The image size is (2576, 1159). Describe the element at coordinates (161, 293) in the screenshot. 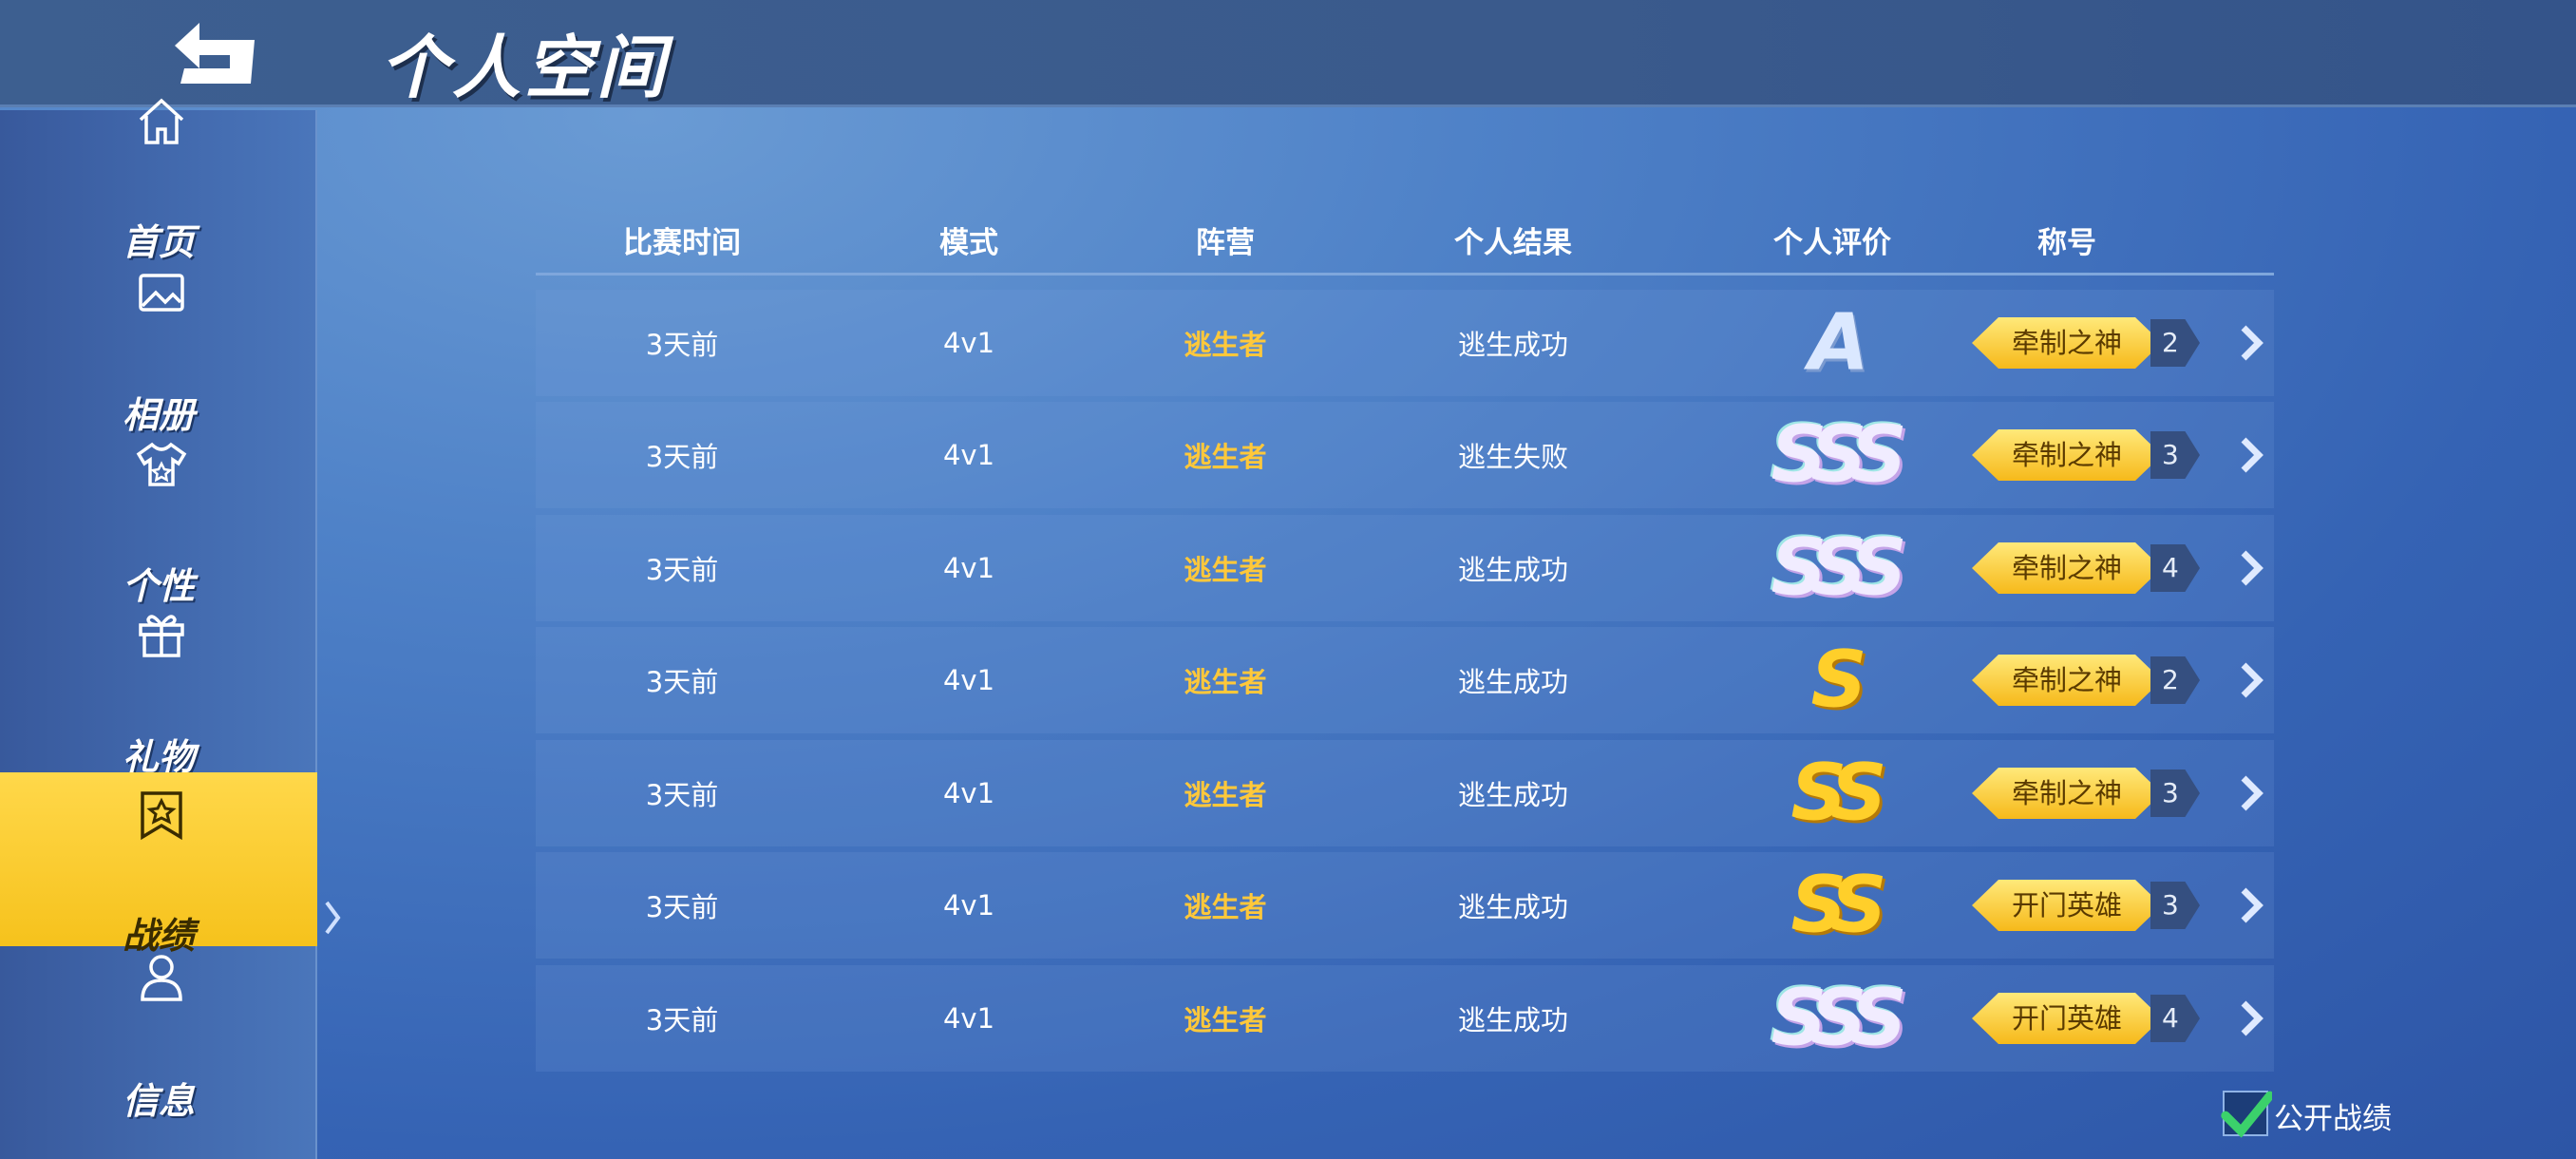

I see `image-icon` at that location.